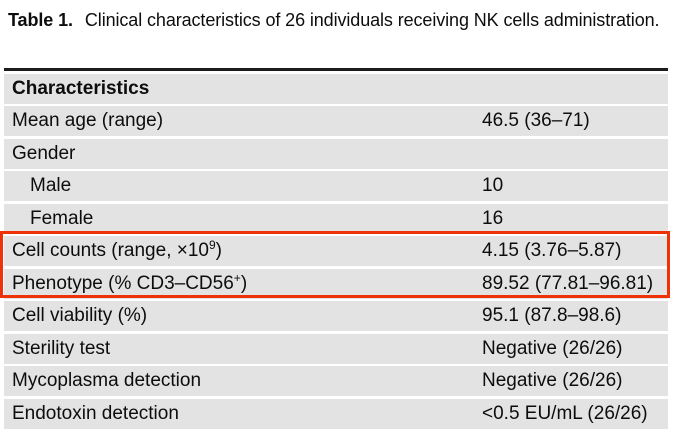 This screenshot has height=436, width=679. I want to click on row-label: Gender, so click(39, 154).